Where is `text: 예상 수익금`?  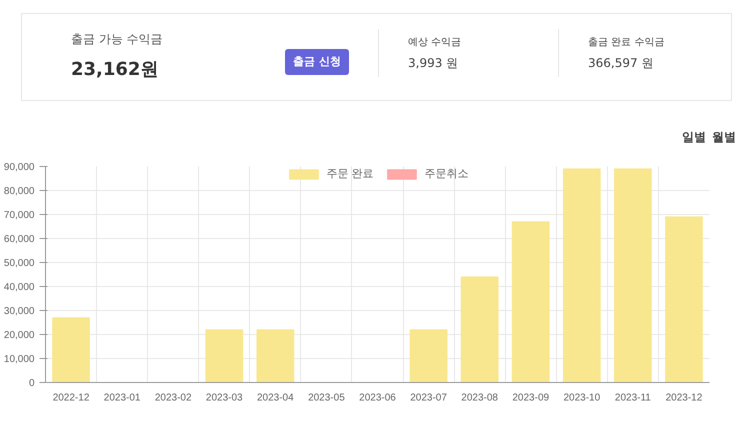 text: 예상 수익금 is located at coordinates (435, 43).